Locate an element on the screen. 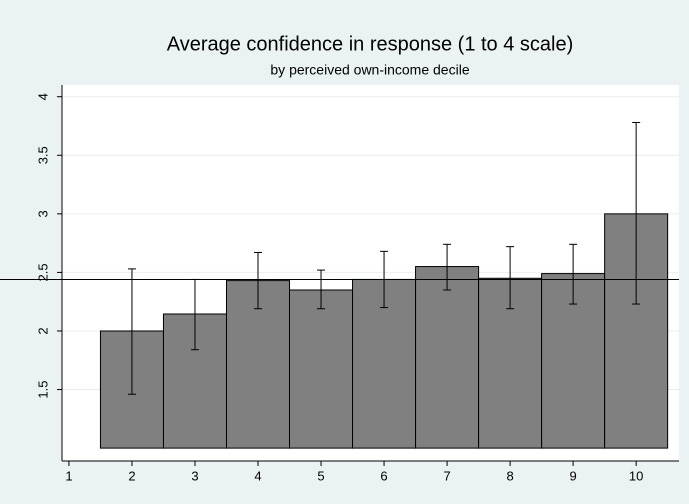 The height and width of the screenshot is (504, 689). y-tick-label: 3 is located at coordinates (42, 213).